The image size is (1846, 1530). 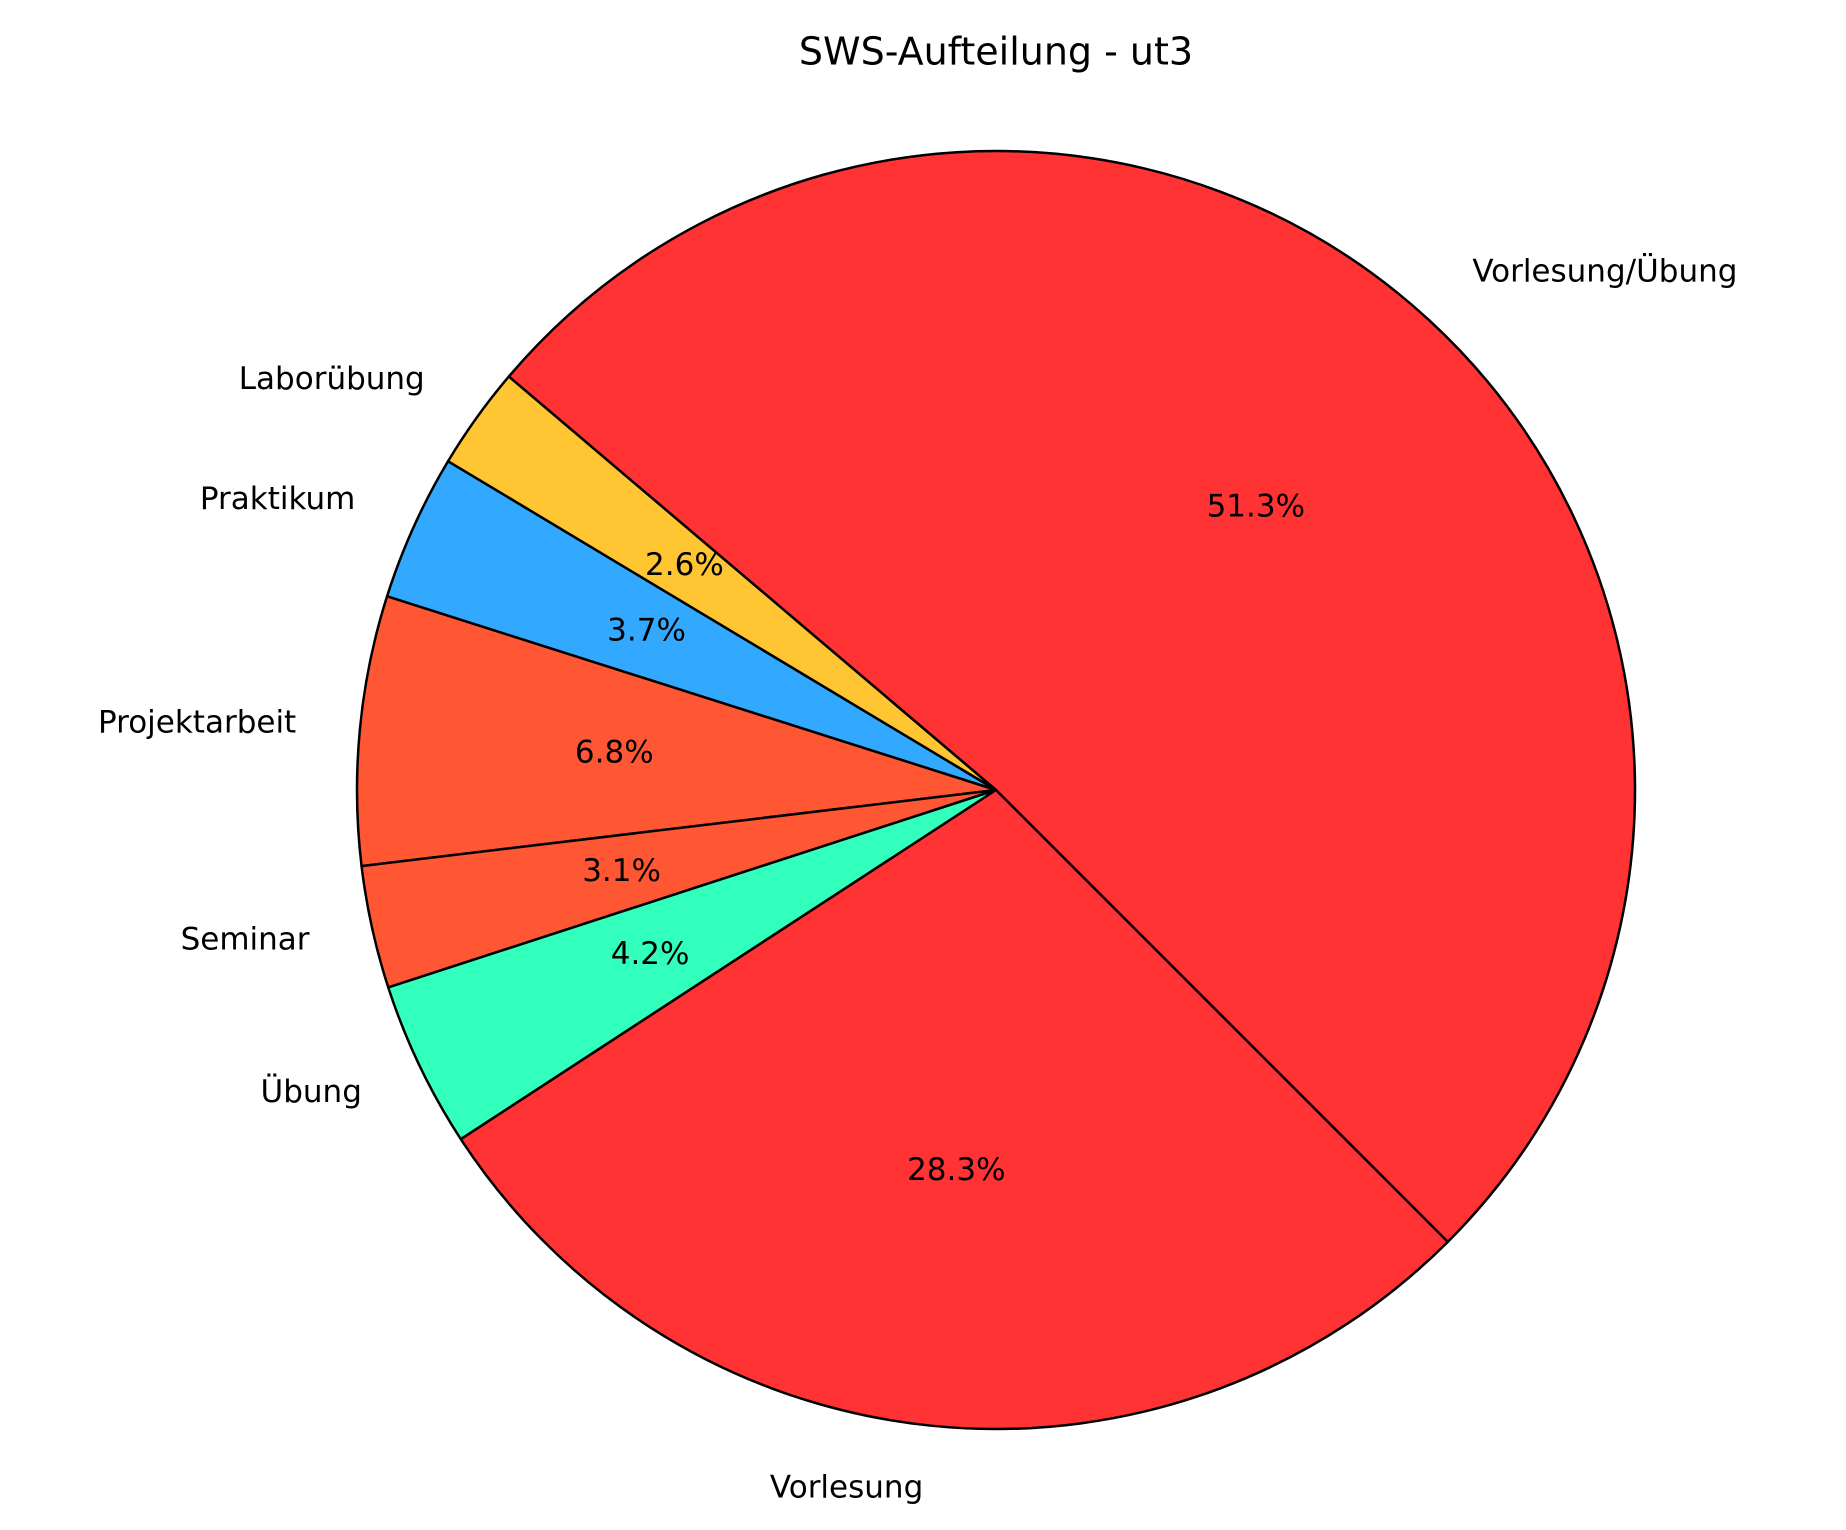 What do you see at coordinates (614, 752) in the screenshot?
I see `percent-label: 6.8%` at bounding box center [614, 752].